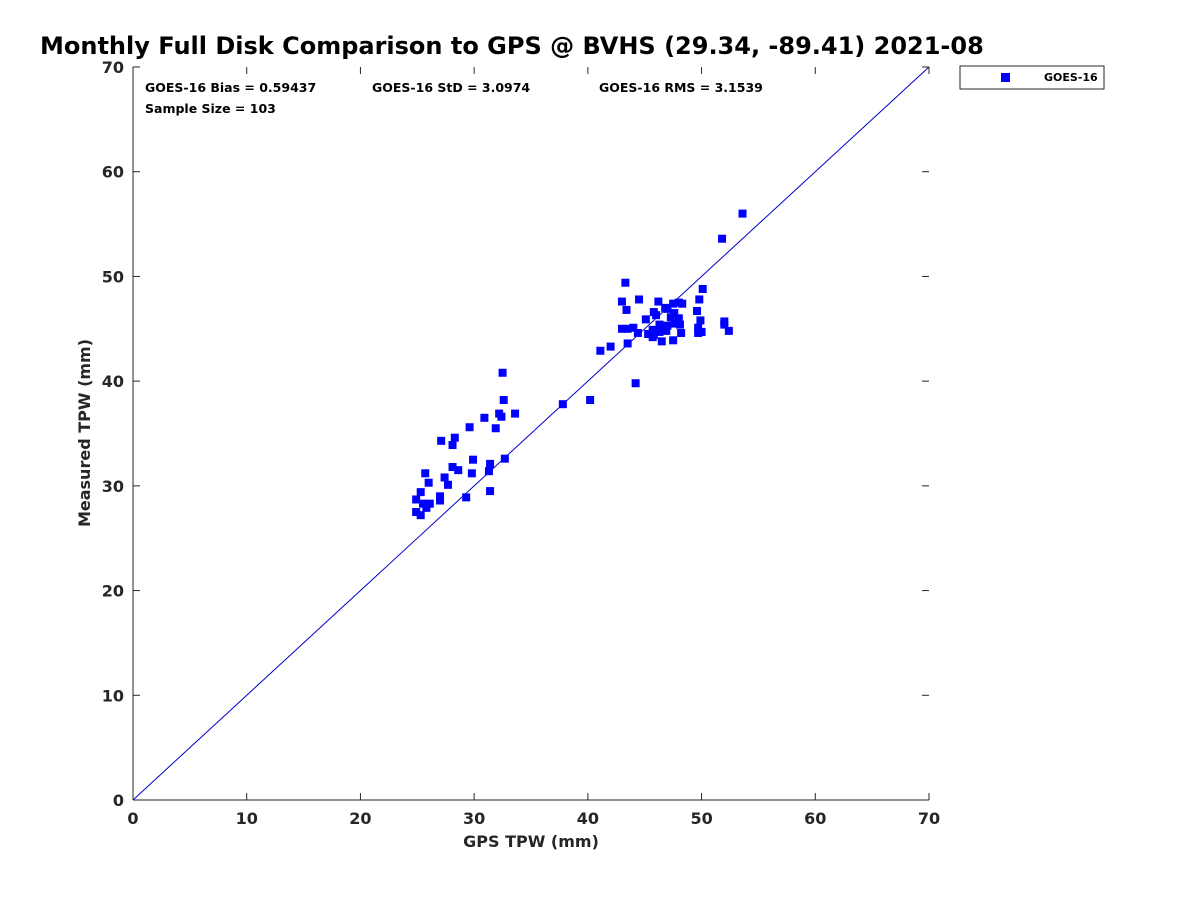 Image resolution: width=1200 pixels, height=900 pixels. I want to click on y-axis-label: Measured TPW (mm), so click(84, 433).